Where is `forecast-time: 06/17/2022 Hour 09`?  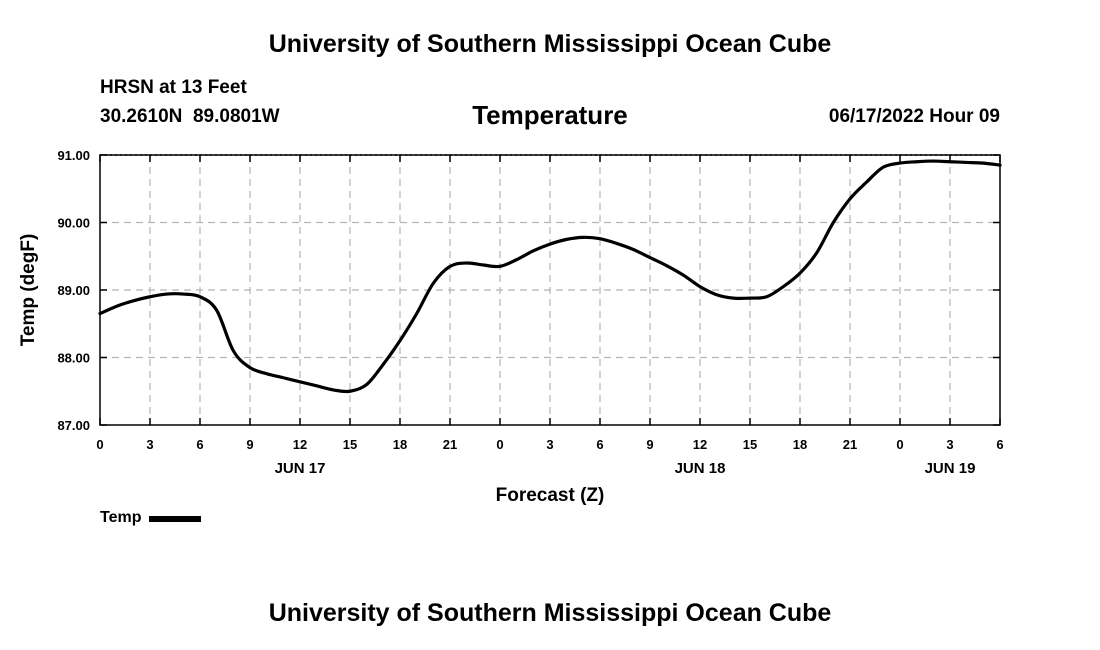
forecast-time: 06/17/2022 Hour 09 is located at coordinates (914, 116).